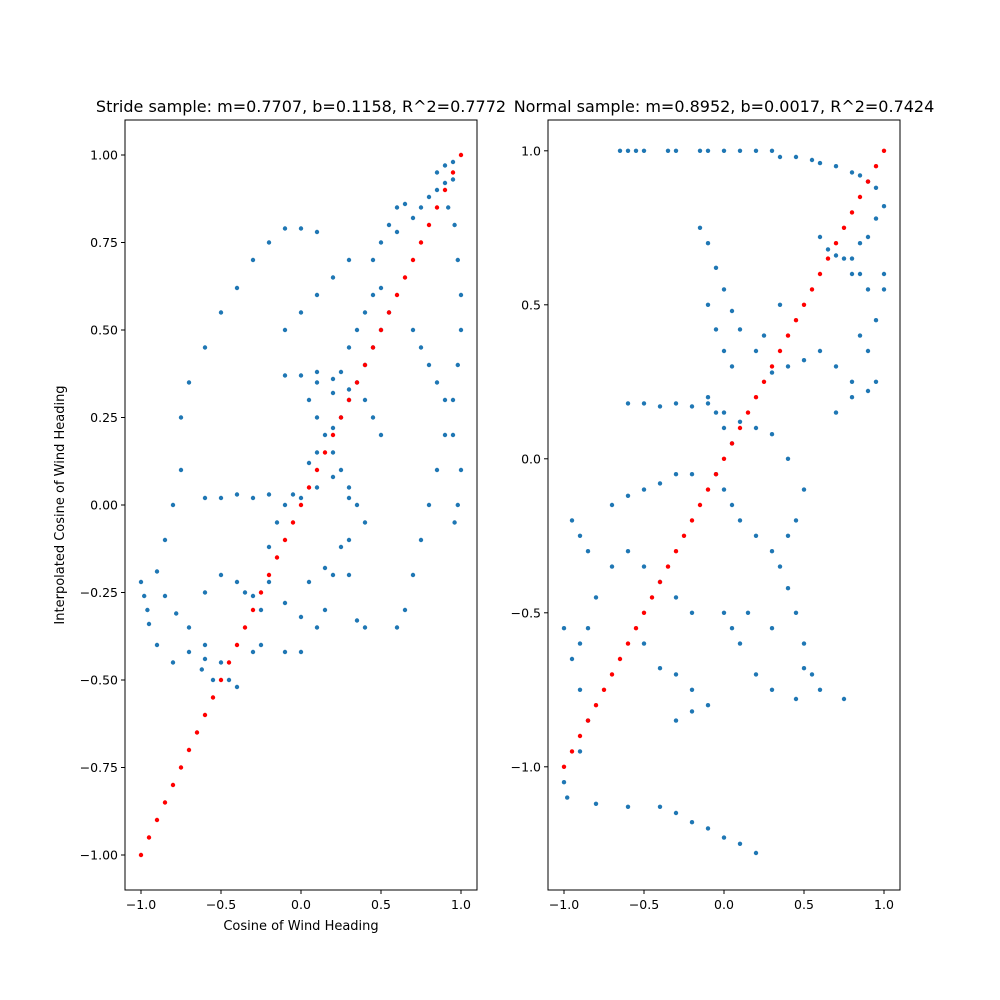 Image resolution: width=1000 pixels, height=1000 pixels. I want to click on y-tick-label: 1.0, so click(531, 150).